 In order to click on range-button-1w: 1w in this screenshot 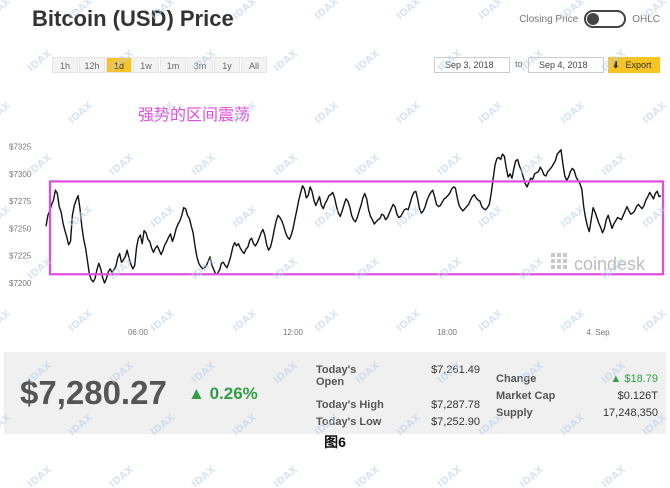, I will do `click(146, 65)`.